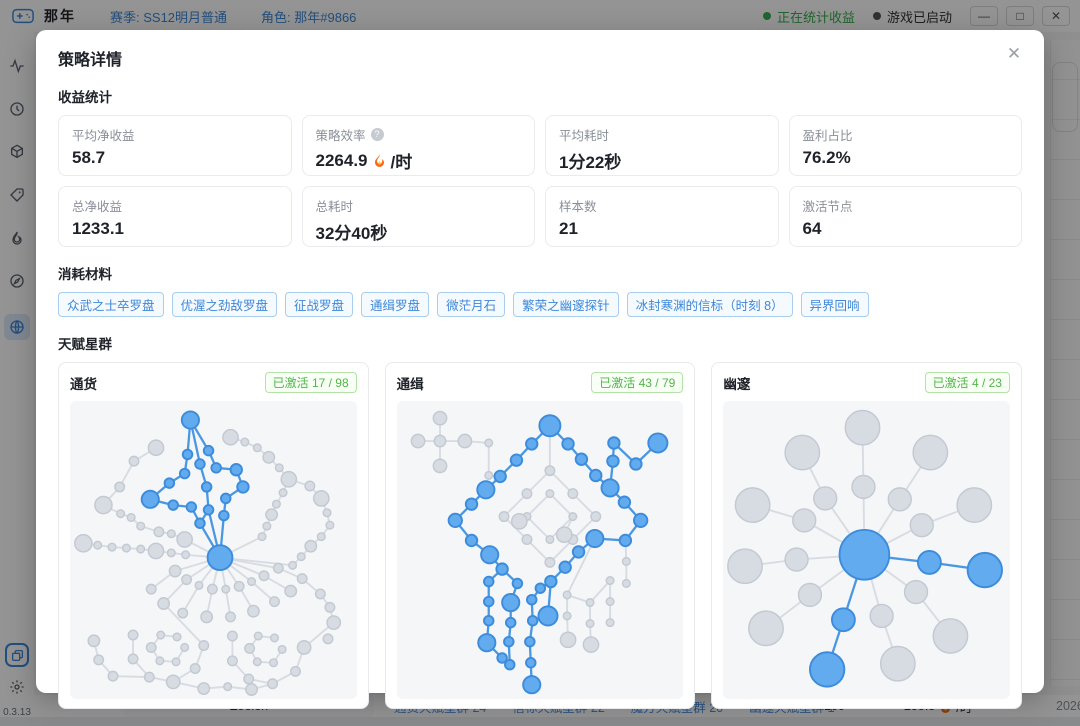 The width and height of the screenshot is (1080, 726). What do you see at coordinates (213, 382) in the screenshot?
I see `cluster-header: 通货 已激活 17 / 98` at bounding box center [213, 382].